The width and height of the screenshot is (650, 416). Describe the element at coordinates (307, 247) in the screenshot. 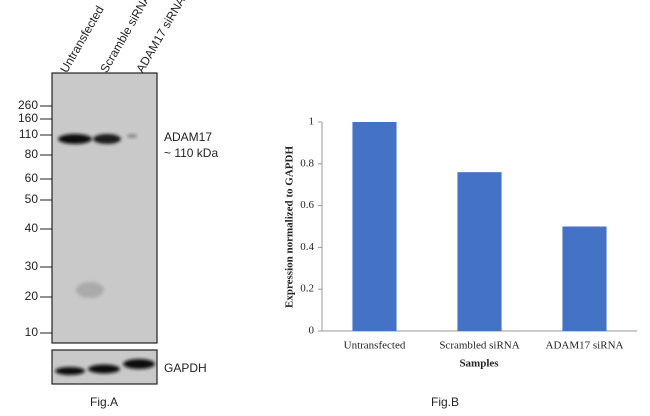

I see `y-tick-label: 0.4` at that location.